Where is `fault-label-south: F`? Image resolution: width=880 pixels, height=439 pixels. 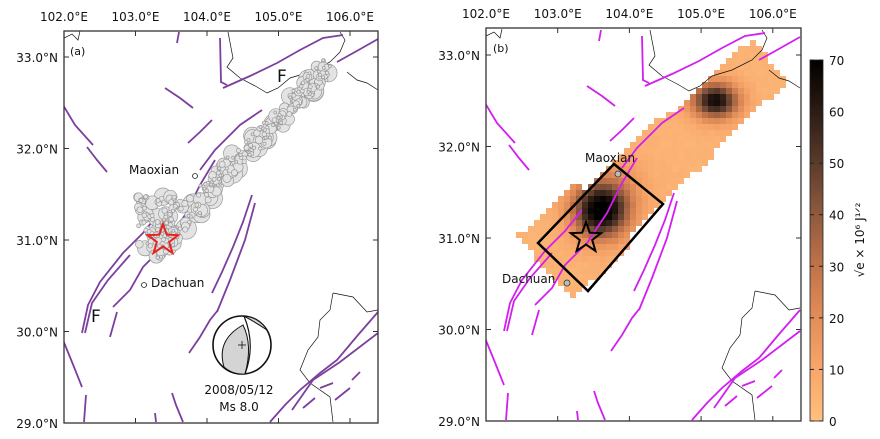 fault-label-south: F is located at coordinates (96, 317).